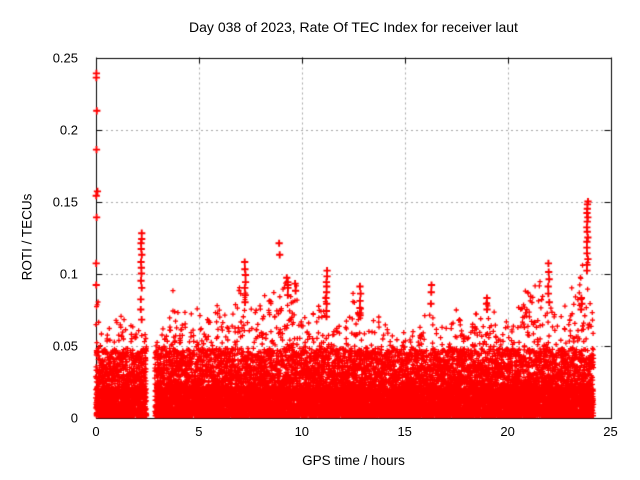 This screenshot has height=480, width=640. Describe the element at coordinates (68, 273) in the screenshot. I see `y-tick-label-01: 0.1` at that location.